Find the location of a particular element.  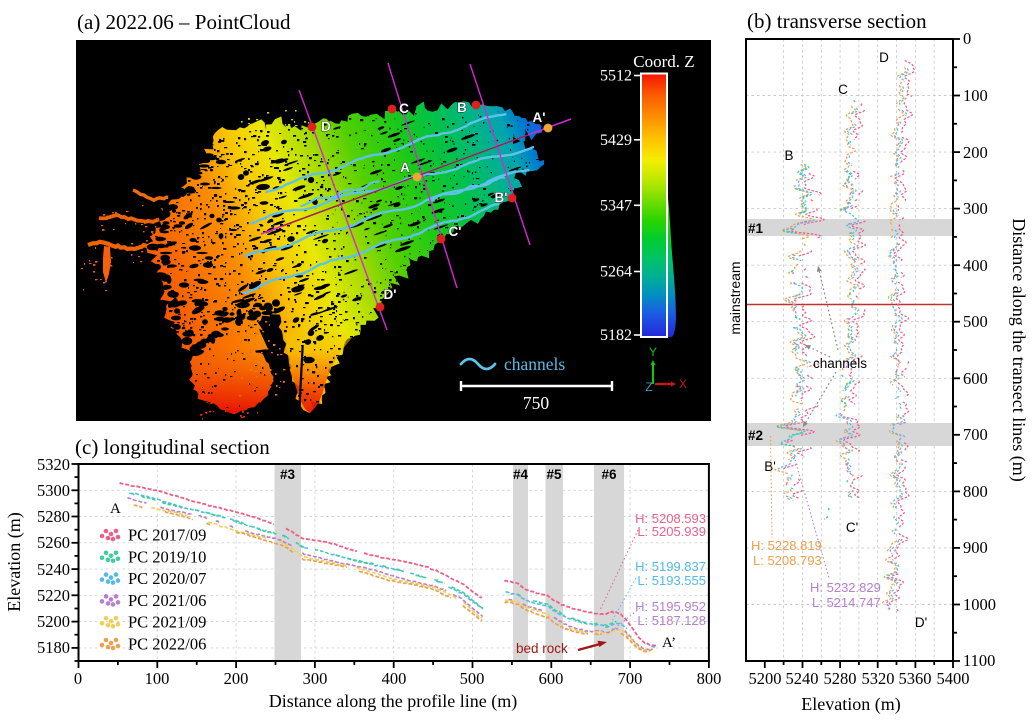

svg-text: #4 is located at coordinates (521, 474).